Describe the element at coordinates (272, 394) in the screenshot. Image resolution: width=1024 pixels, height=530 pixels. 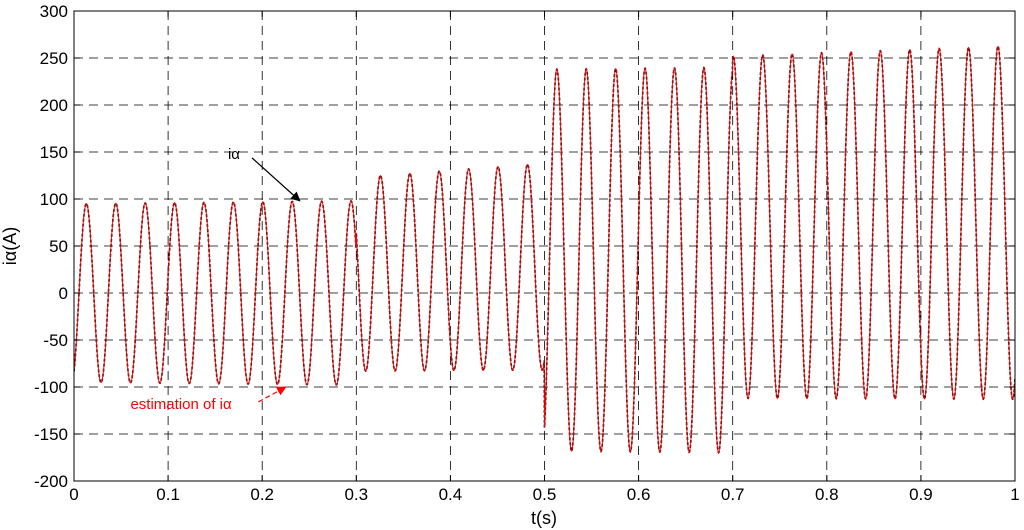
I see `annotation-arrow-estimation-of-i-alpha` at that location.